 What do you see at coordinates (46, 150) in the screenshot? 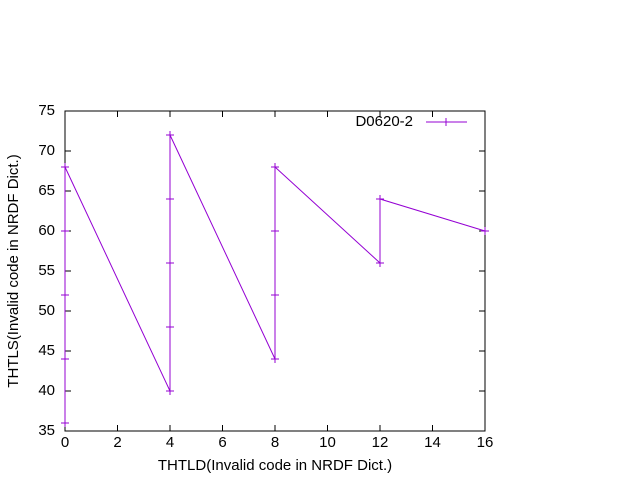
I see `y-tick-label: 70` at bounding box center [46, 150].